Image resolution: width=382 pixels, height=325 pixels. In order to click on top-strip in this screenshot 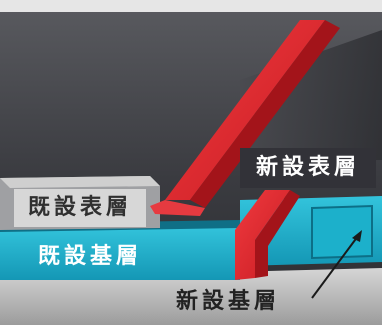, I will do `click(191, 6)`.